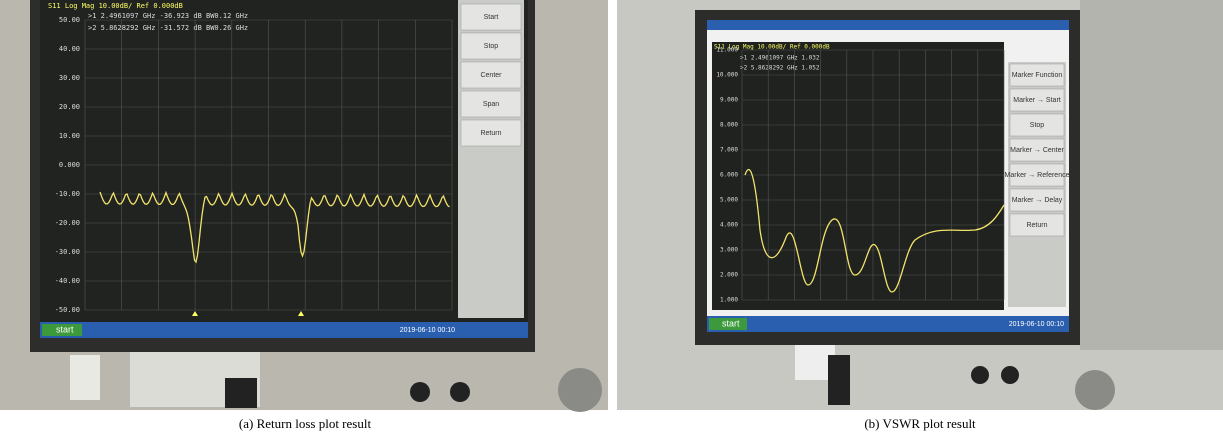 Image resolution: width=1223 pixels, height=440 pixels. What do you see at coordinates (67, 223) in the screenshot?
I see `y-axis-label: -20.00` at bounding box center [67, 223].